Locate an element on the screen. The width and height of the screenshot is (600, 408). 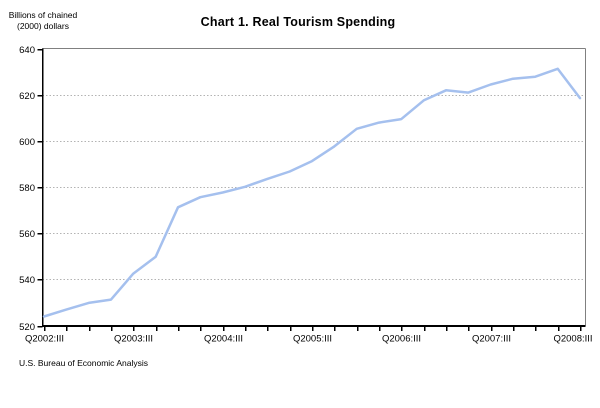
y-axis-units-line2: (2000) dollars is located at coordinates (43, 25).